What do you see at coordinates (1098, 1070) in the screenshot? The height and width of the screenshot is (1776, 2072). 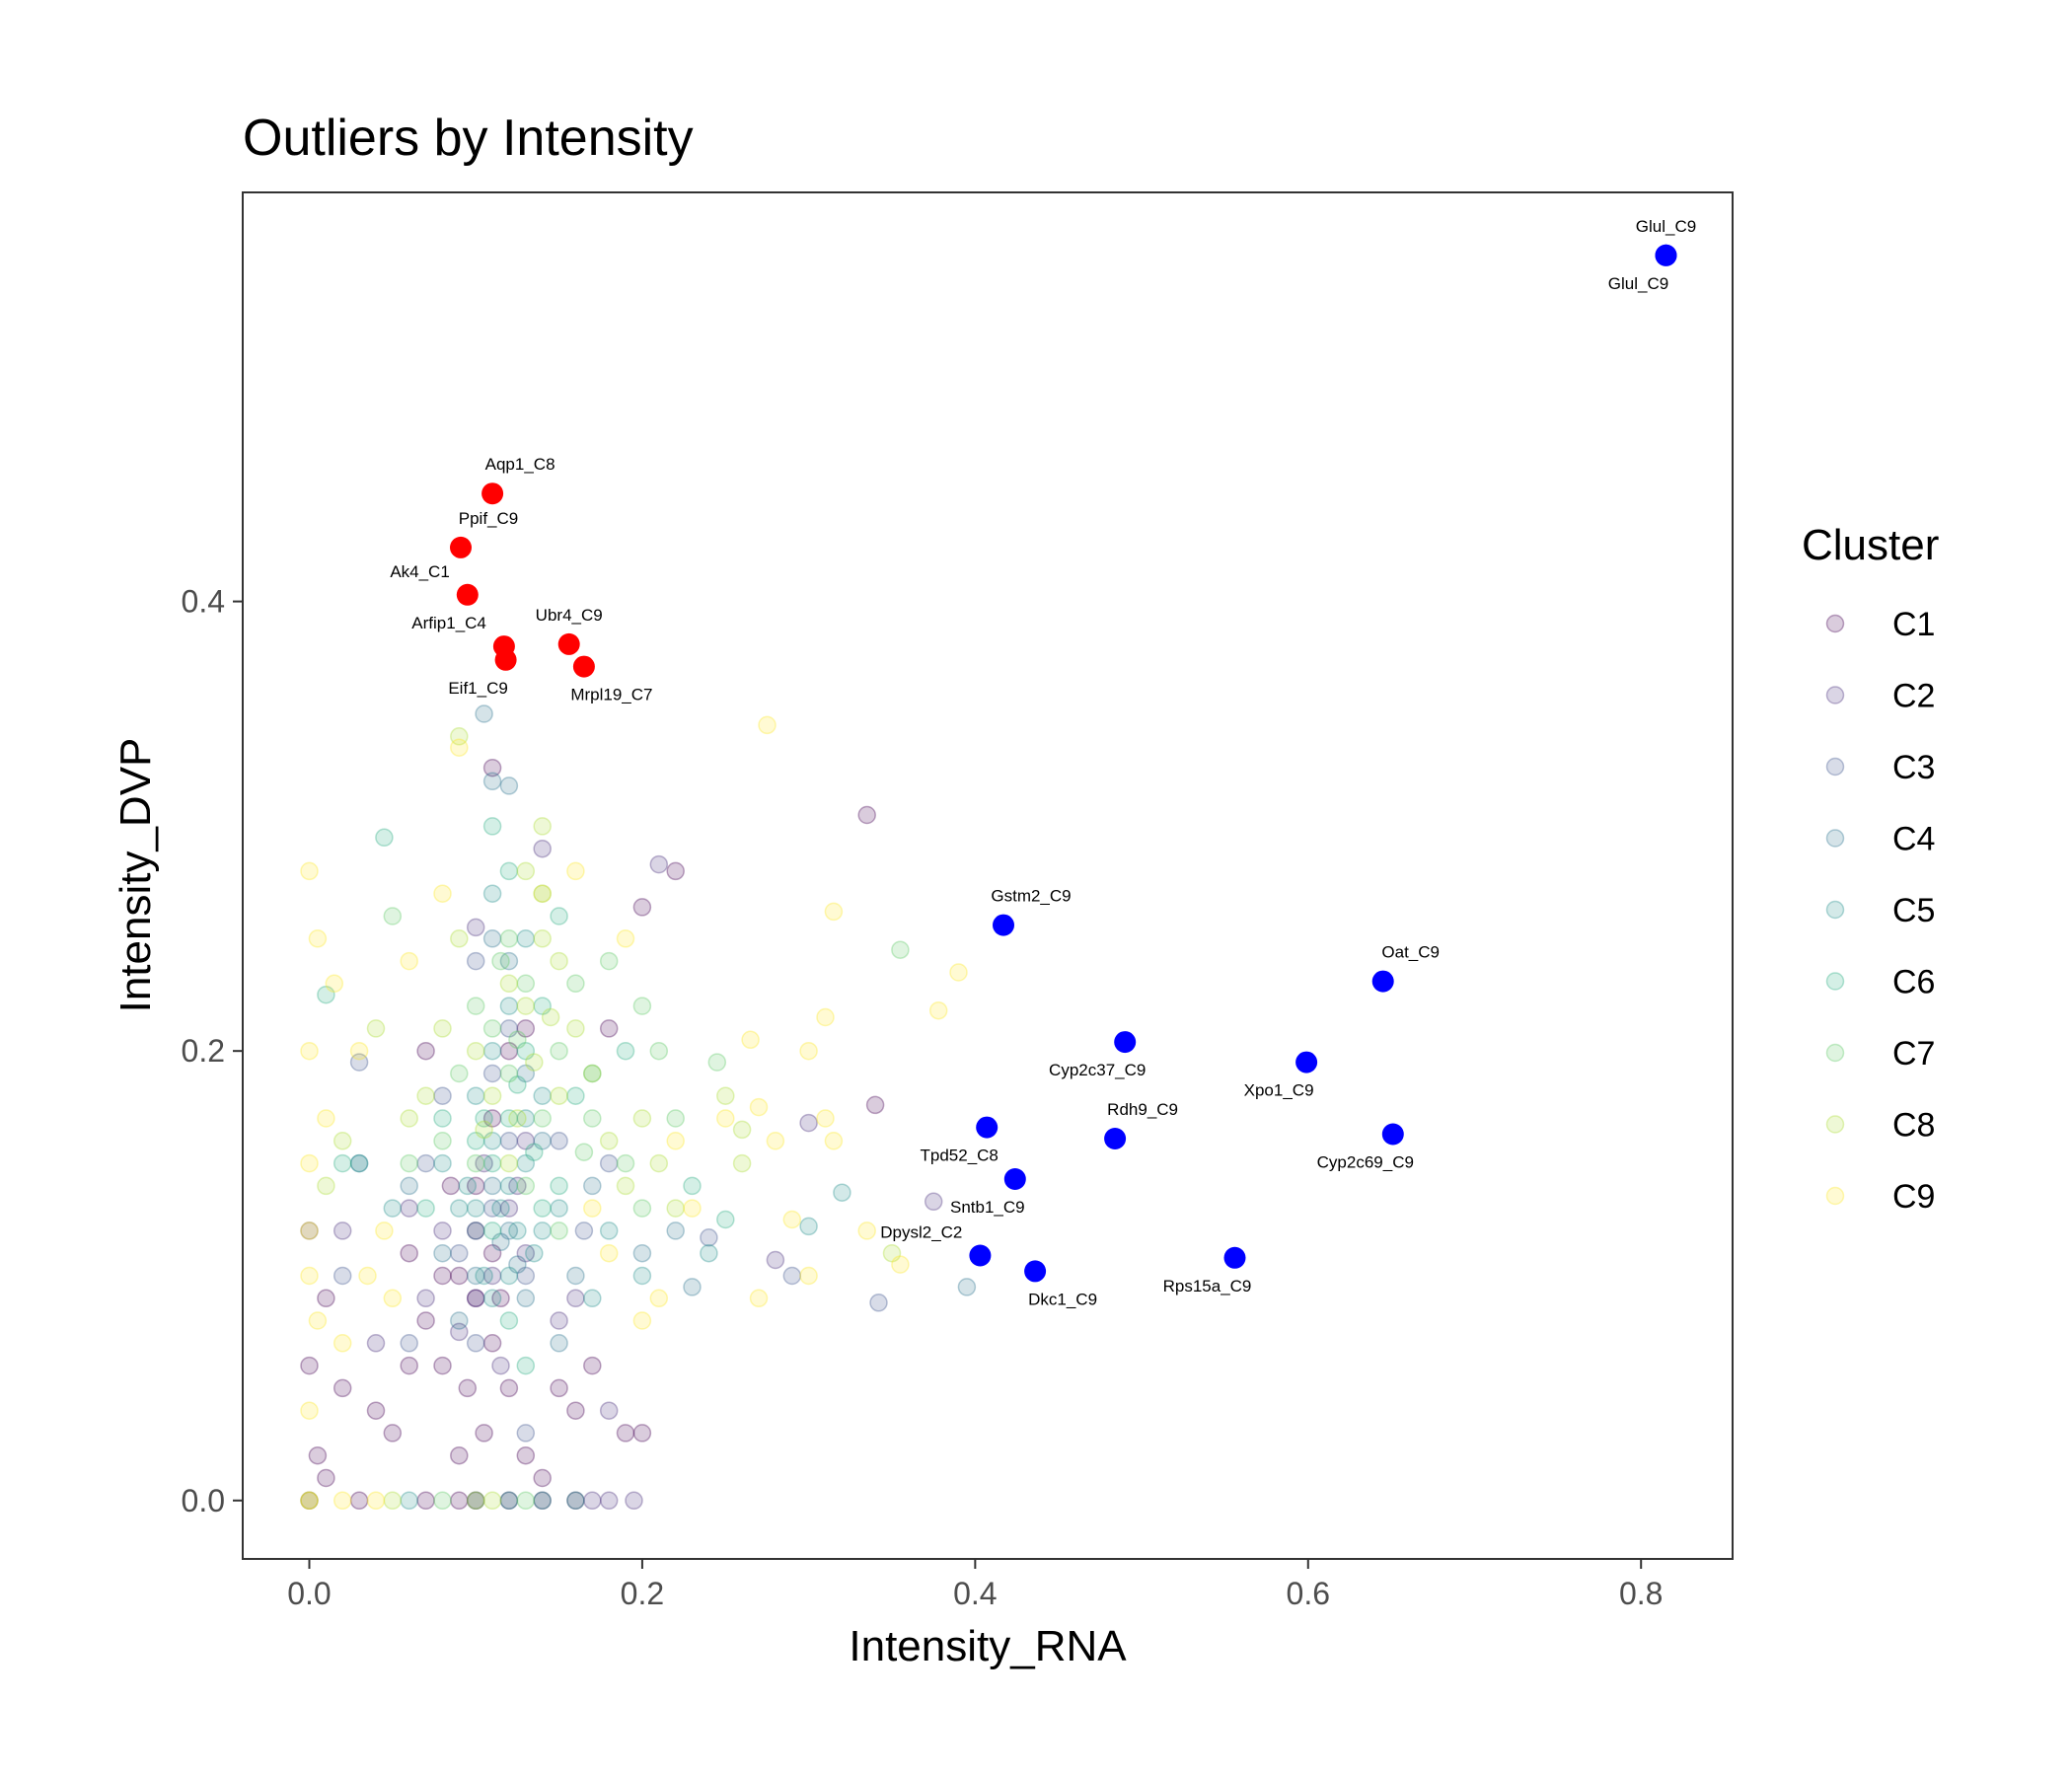 I see `outlier-label: Cyp2c37_C9` at bounding box center [1098, 1070].